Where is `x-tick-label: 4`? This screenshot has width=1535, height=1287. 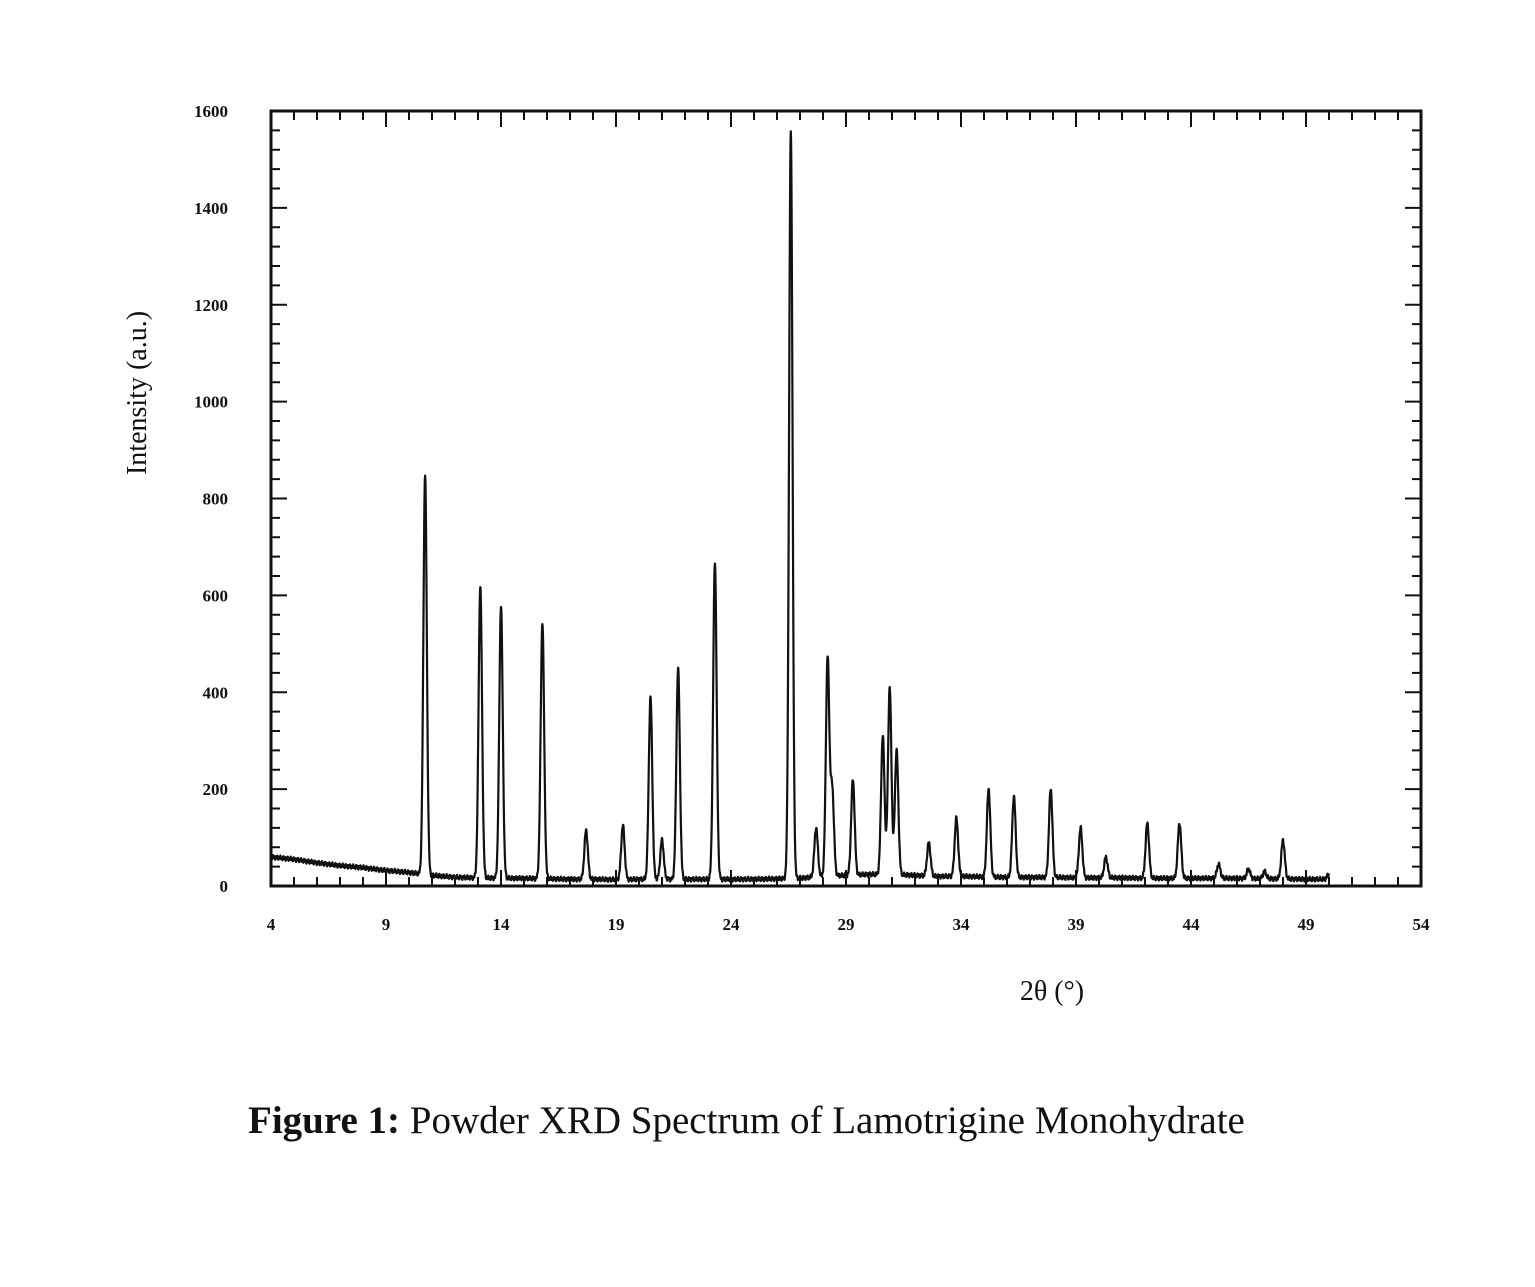
x-tick-label: 4 is located at coordinates (271, 924).